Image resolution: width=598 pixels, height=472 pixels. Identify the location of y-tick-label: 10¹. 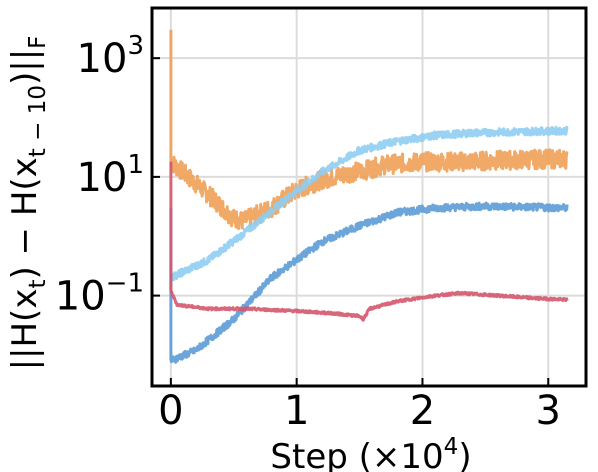
(110, 175).